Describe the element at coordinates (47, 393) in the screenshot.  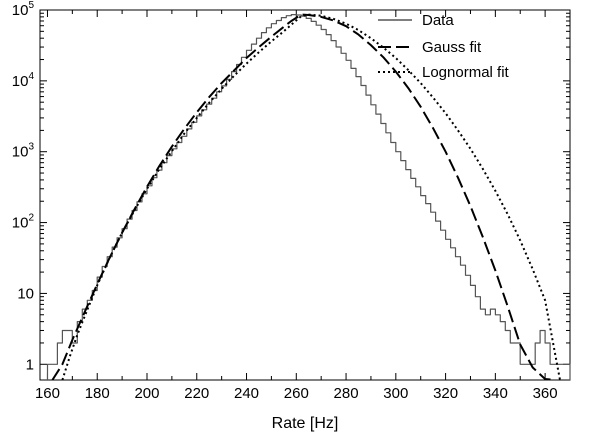
I see `x-tick-label: 160` at that location.